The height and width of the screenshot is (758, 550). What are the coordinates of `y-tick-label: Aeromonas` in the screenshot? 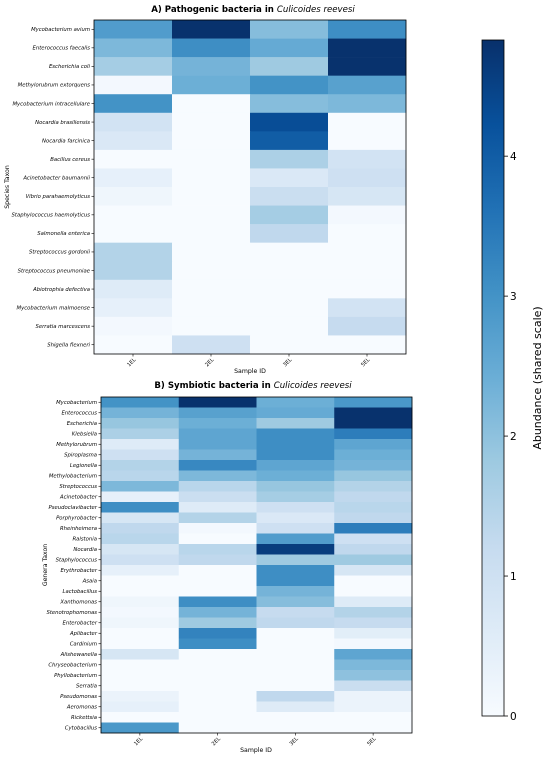 It's located at (81, 708).